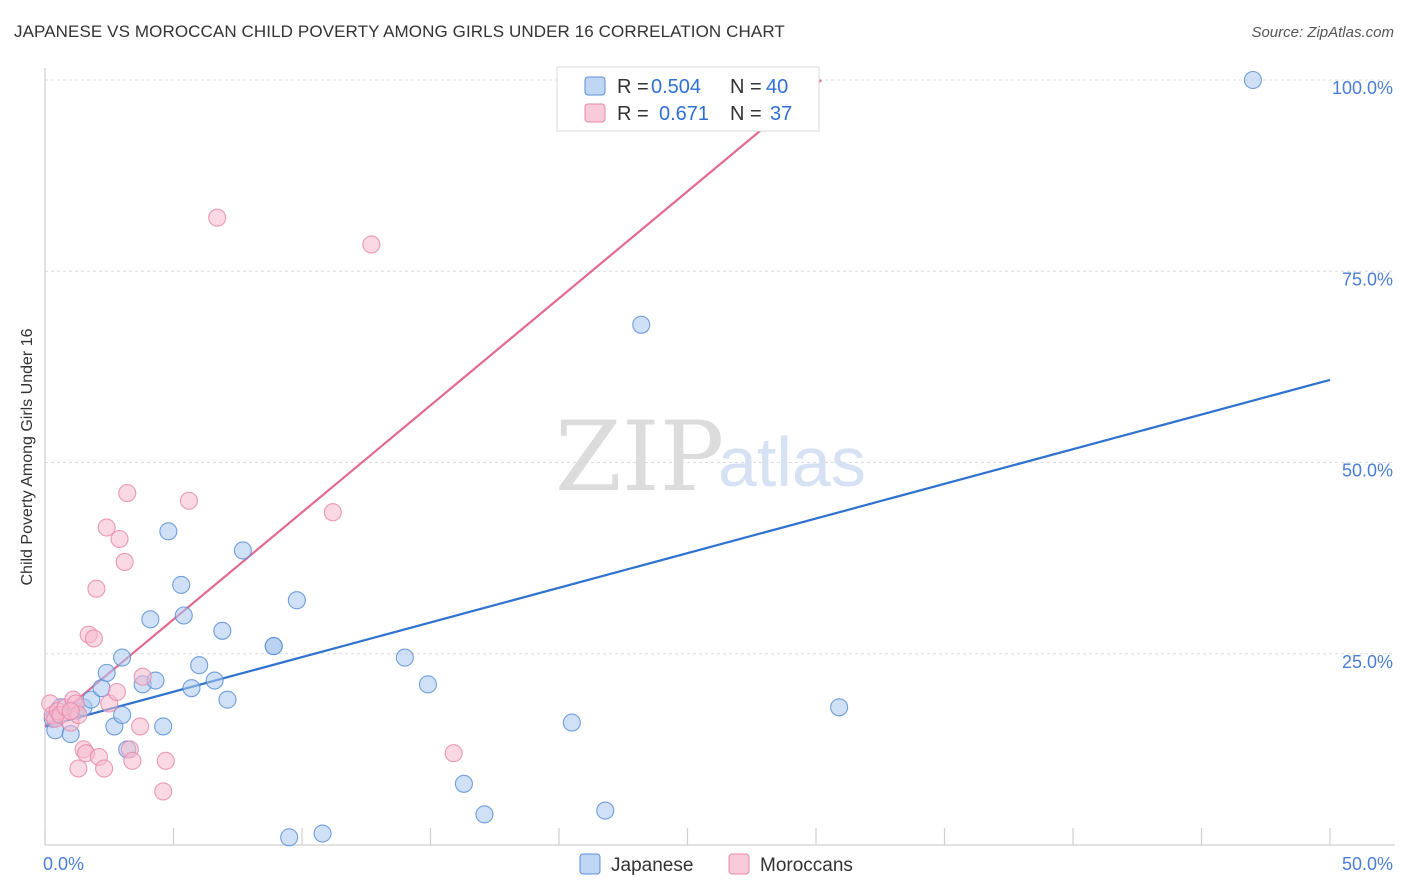  I want to click on legend-r-value: 0.504, so click(676, 87).